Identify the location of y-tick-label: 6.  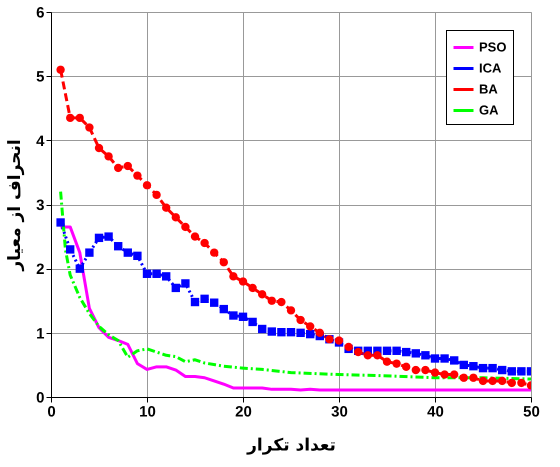
(40, 13).